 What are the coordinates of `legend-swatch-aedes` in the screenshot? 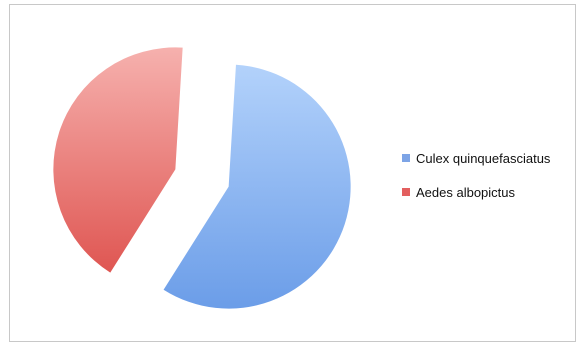 It's located at (406, 192).